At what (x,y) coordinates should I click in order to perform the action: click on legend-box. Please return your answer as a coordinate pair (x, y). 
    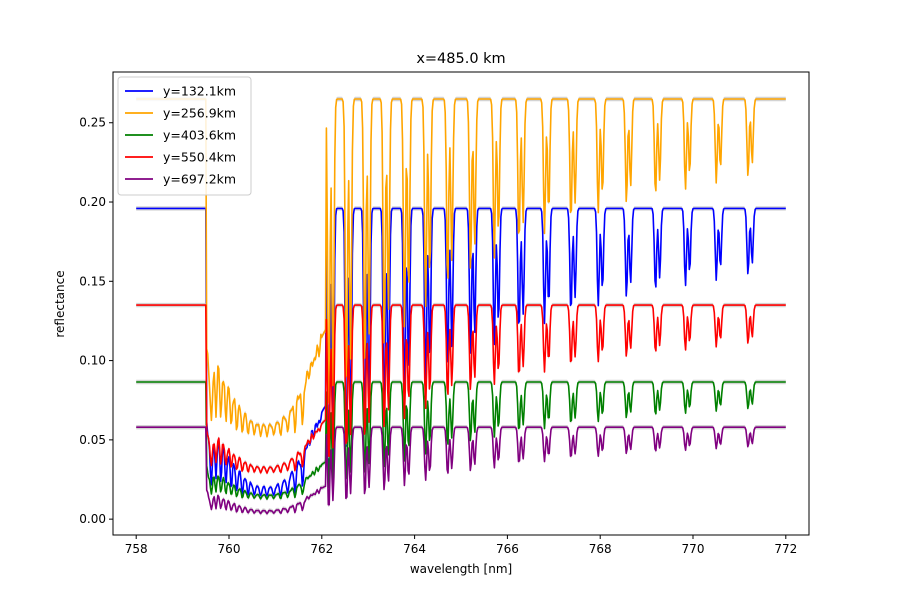
    Looking at the image, I should click on (184, 136).